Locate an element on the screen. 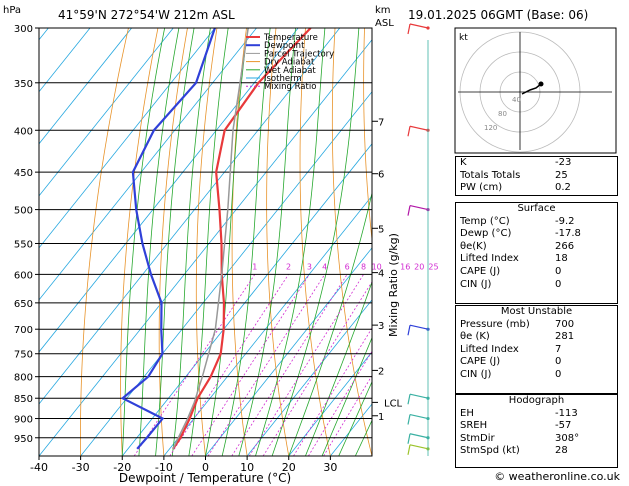  hodograph-trace is located at coordinates (531, 89).